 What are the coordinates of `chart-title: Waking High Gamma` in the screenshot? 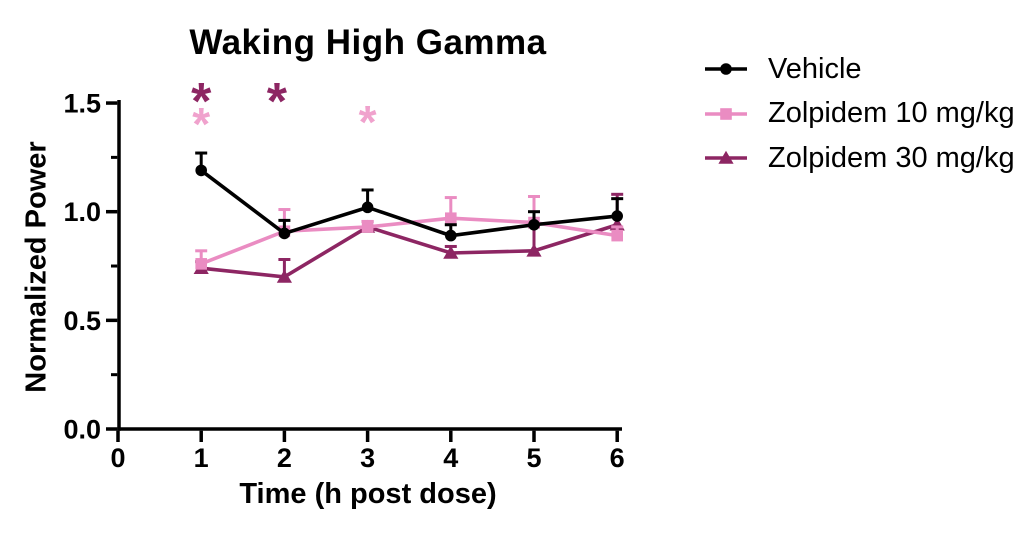 It's located at (368, 42).